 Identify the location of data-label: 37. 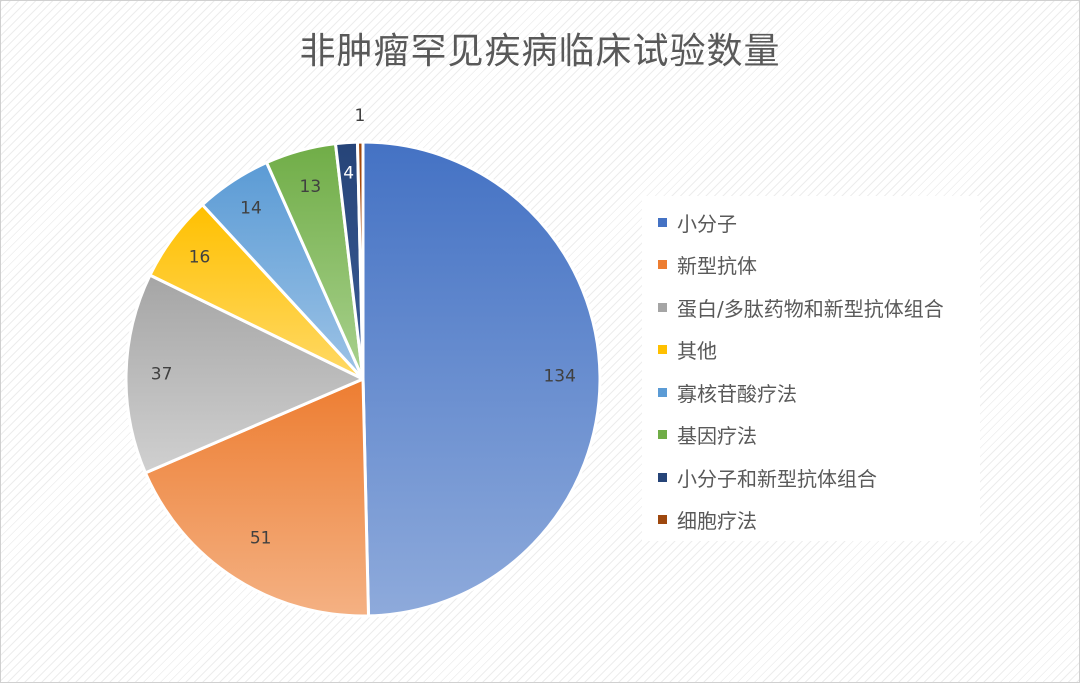
(162, 374).